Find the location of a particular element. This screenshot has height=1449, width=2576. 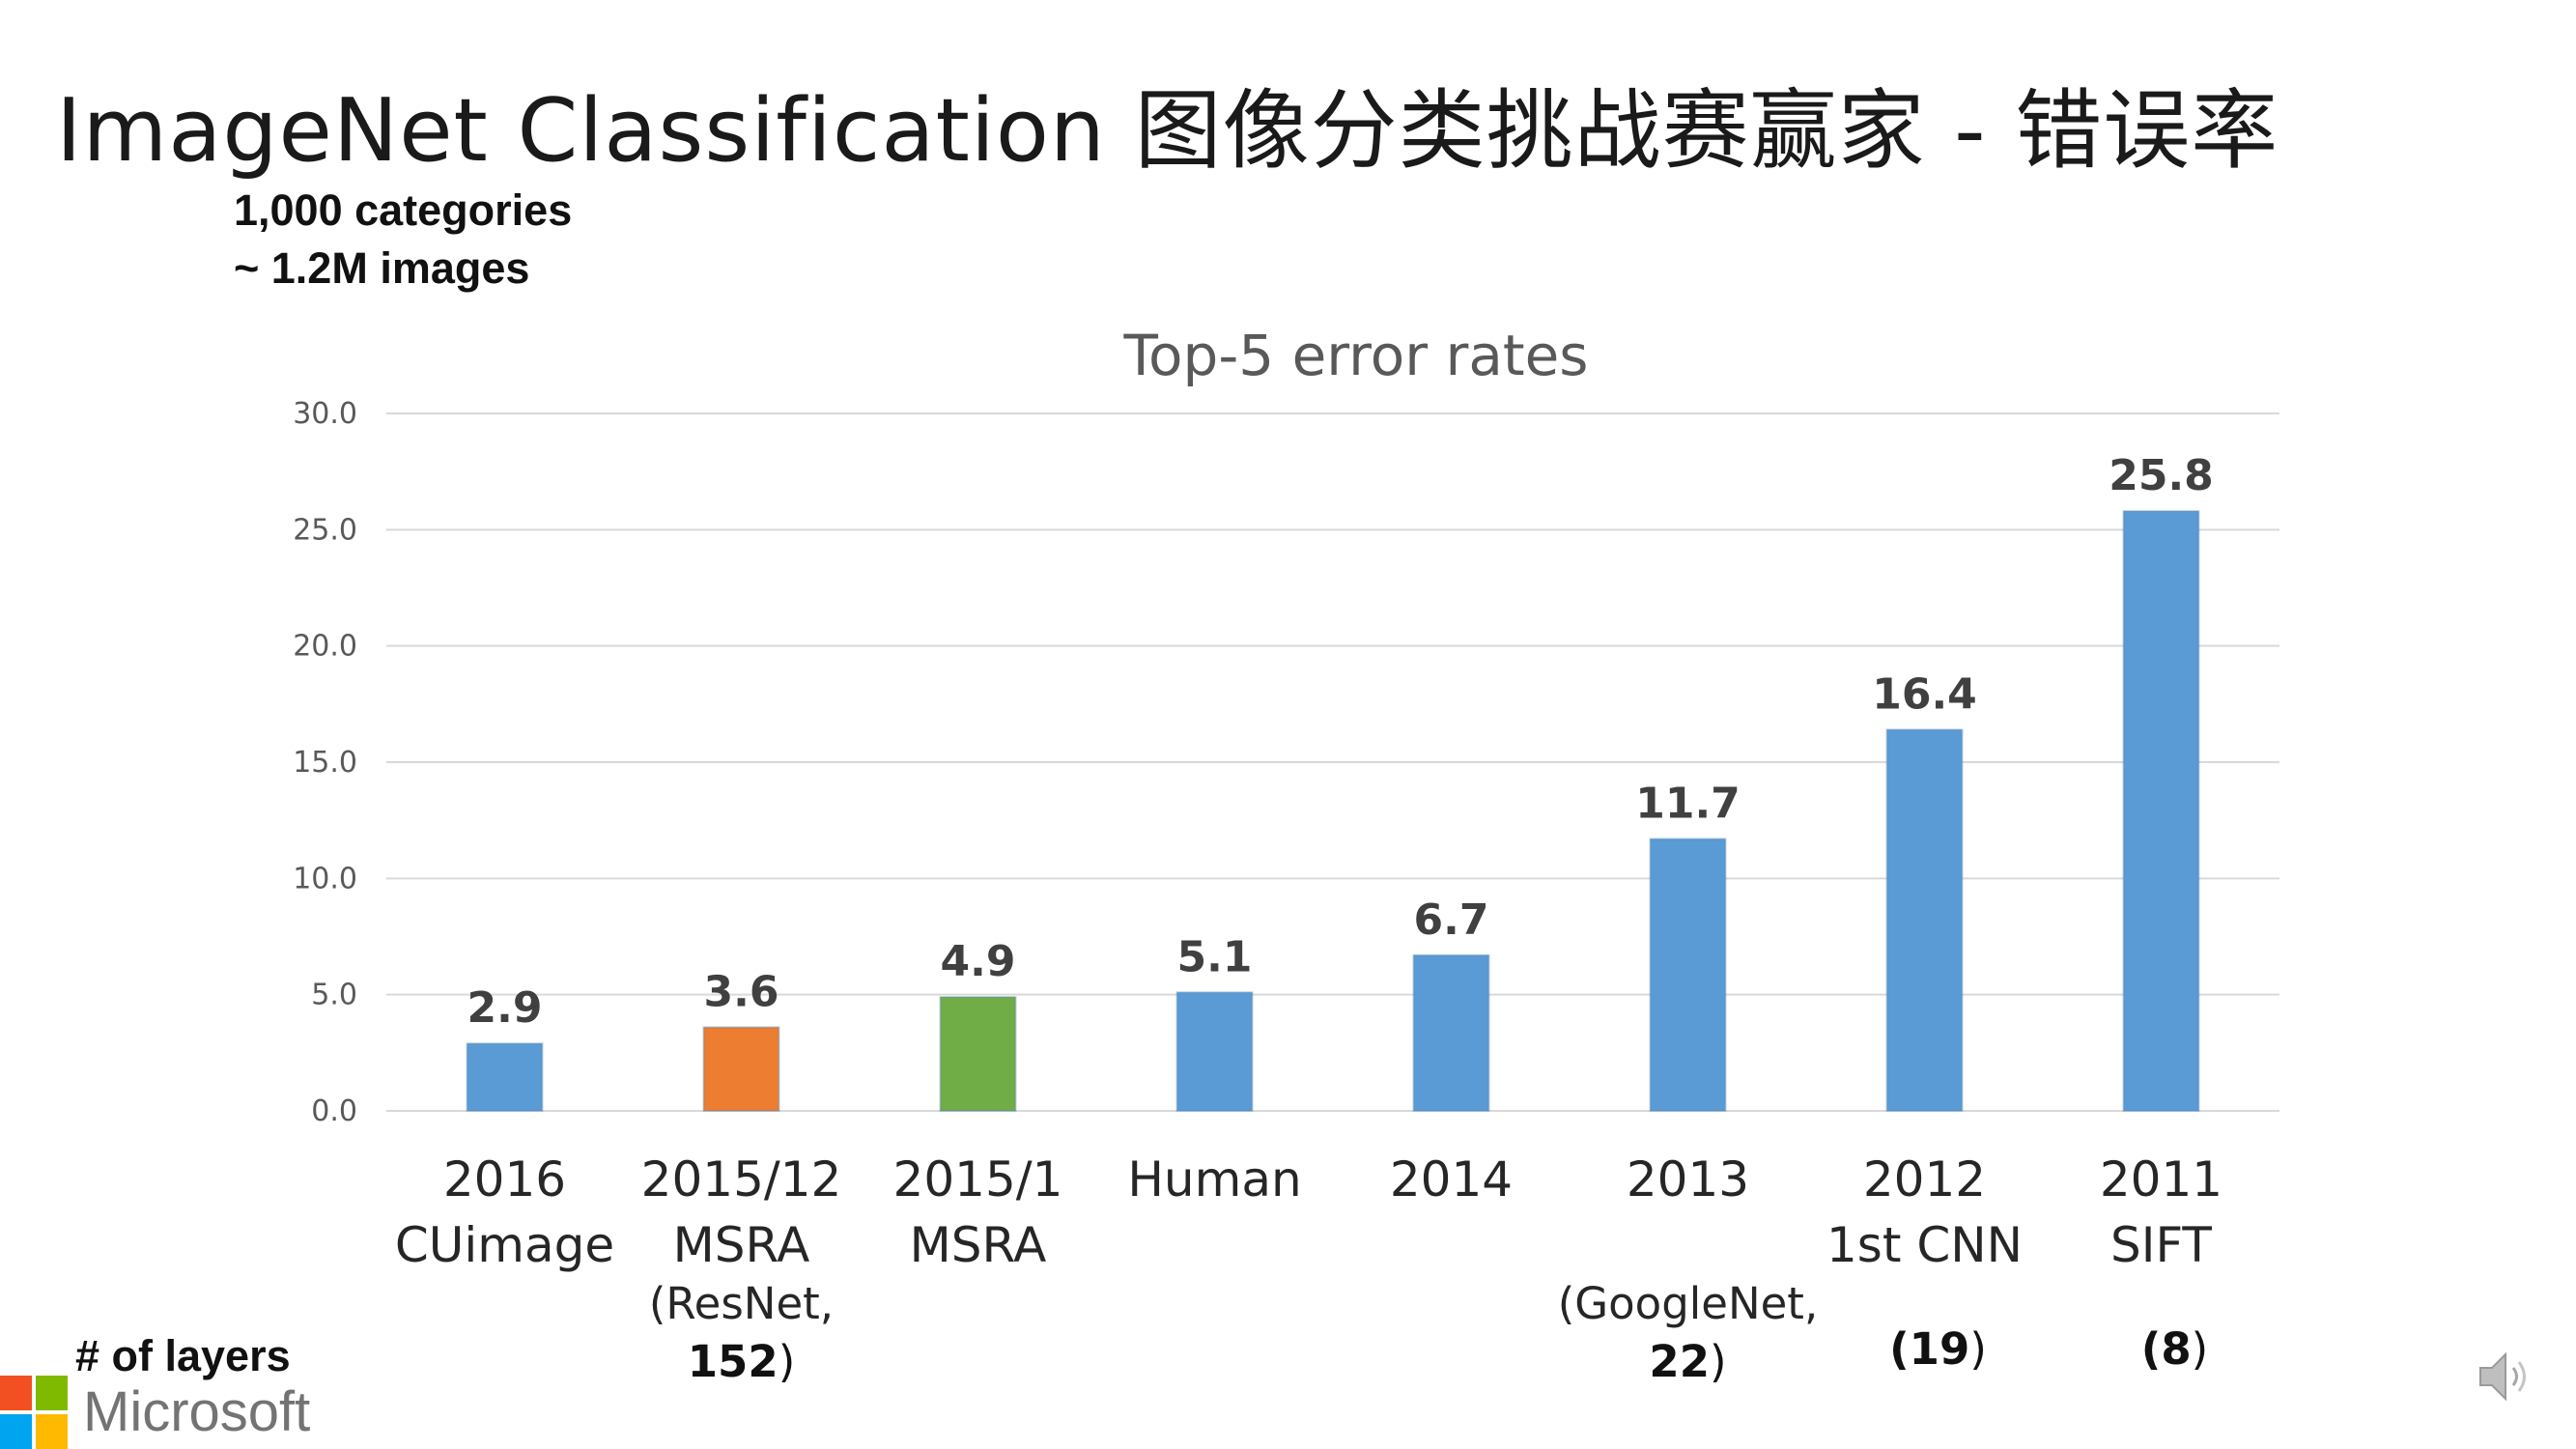

bar-value-label: 11.7 is located at coordinates (1688, 803).